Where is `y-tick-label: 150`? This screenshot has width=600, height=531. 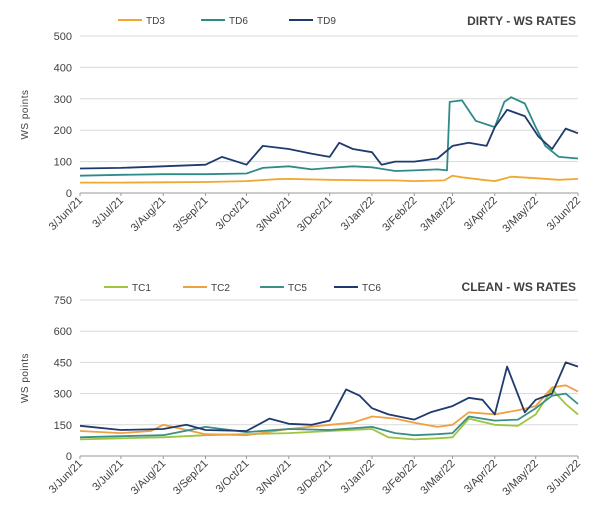 y-tick-label: 150 is located at coordinates (63, 426).